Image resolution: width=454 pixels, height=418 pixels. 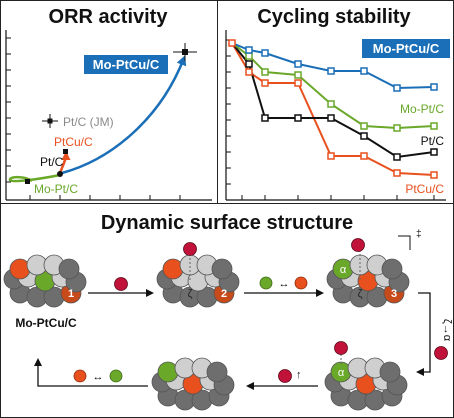 I want to click on cycling-label-pt-c: Pt/C, so click(x=433, y=141).